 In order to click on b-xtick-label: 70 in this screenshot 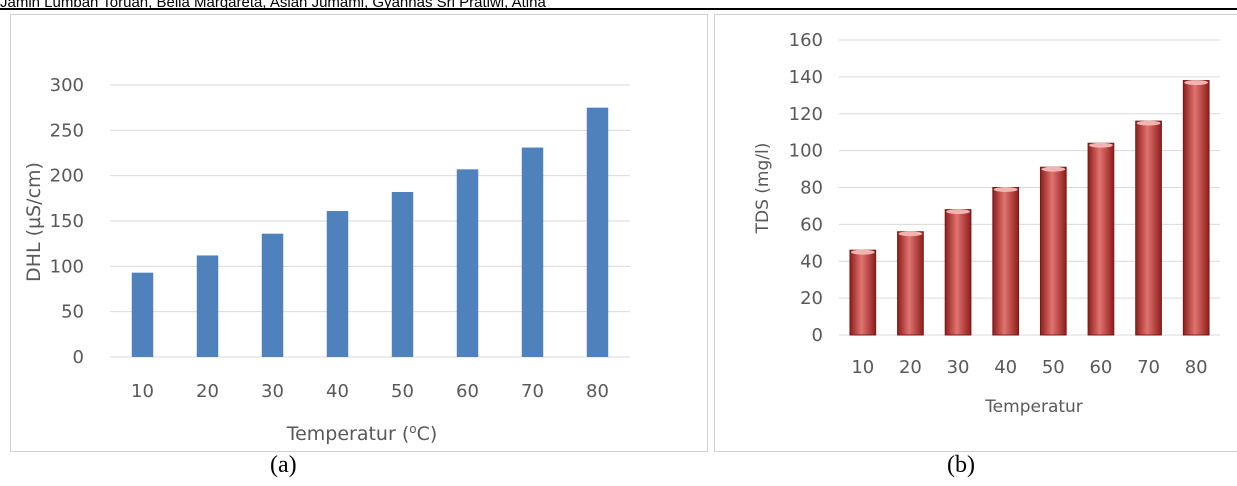, I will do `click(1148, 367)`.